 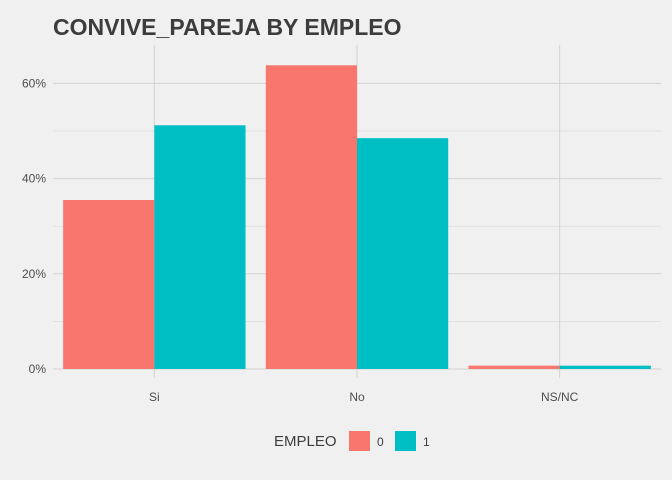 What do you see at coordinates (34, 83) in the screenshot?
I see `y-tick-label: 60%` at bounding box center [34, 83].